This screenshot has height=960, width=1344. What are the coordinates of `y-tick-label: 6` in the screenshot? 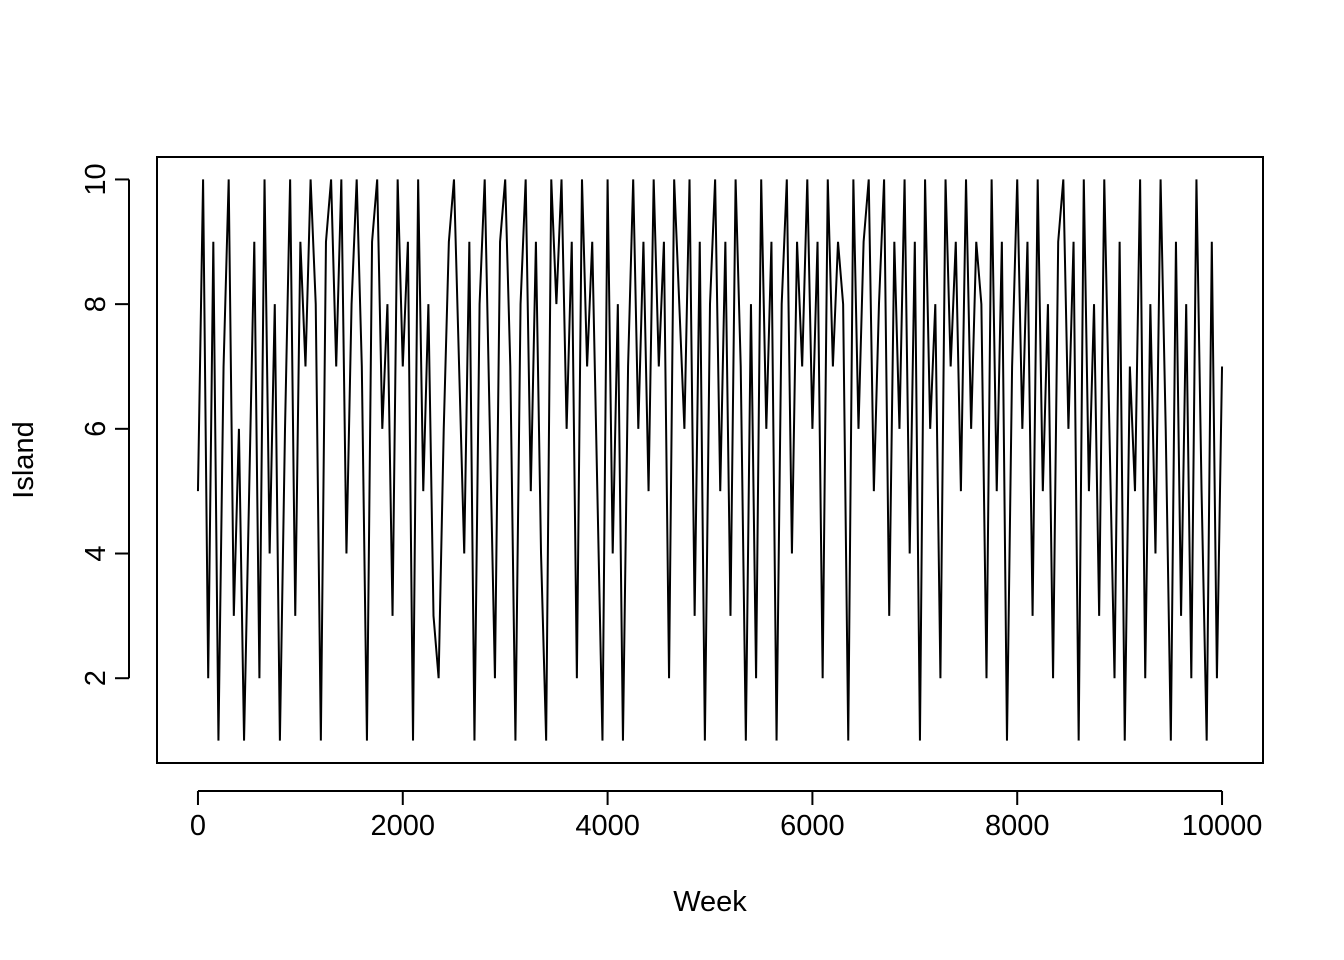 It's located at (96, 429).